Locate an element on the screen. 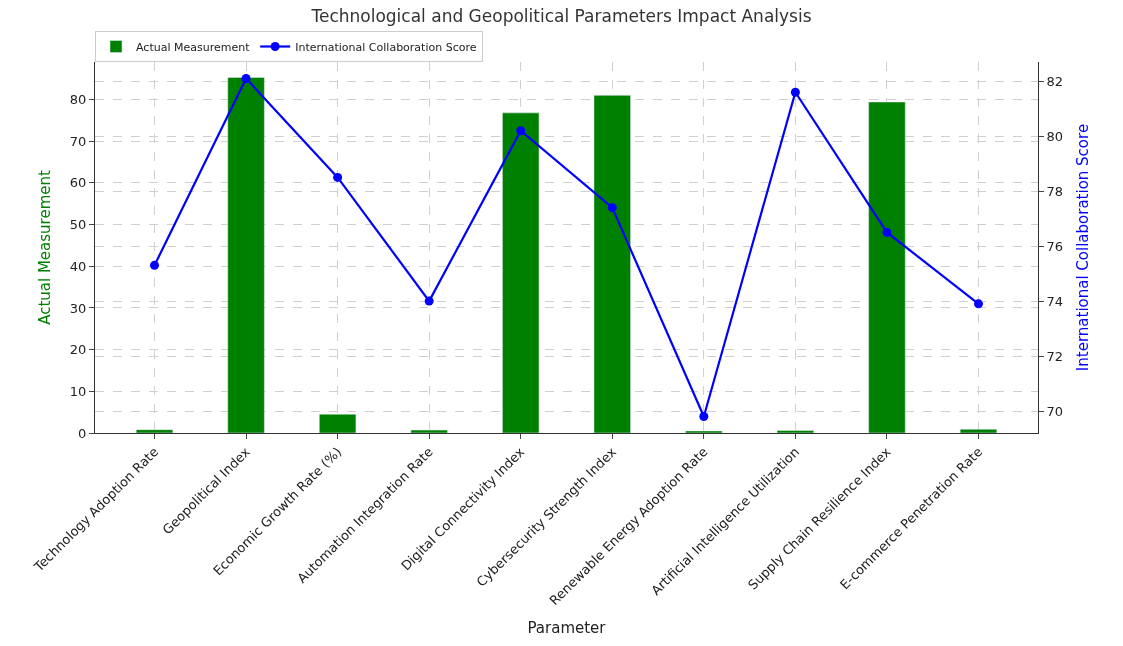 The width and height of the screenshot is (1123, 646). y2-axis-title: International Collaboration Score is located at coordinates (1083, 247).